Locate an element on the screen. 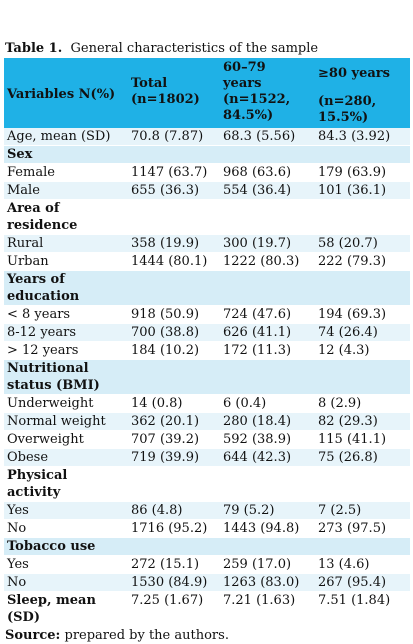 The width and height of the screenshot is (413, 644). cell-60-79: 280 (18.4) is located at coordinates (267, 421).